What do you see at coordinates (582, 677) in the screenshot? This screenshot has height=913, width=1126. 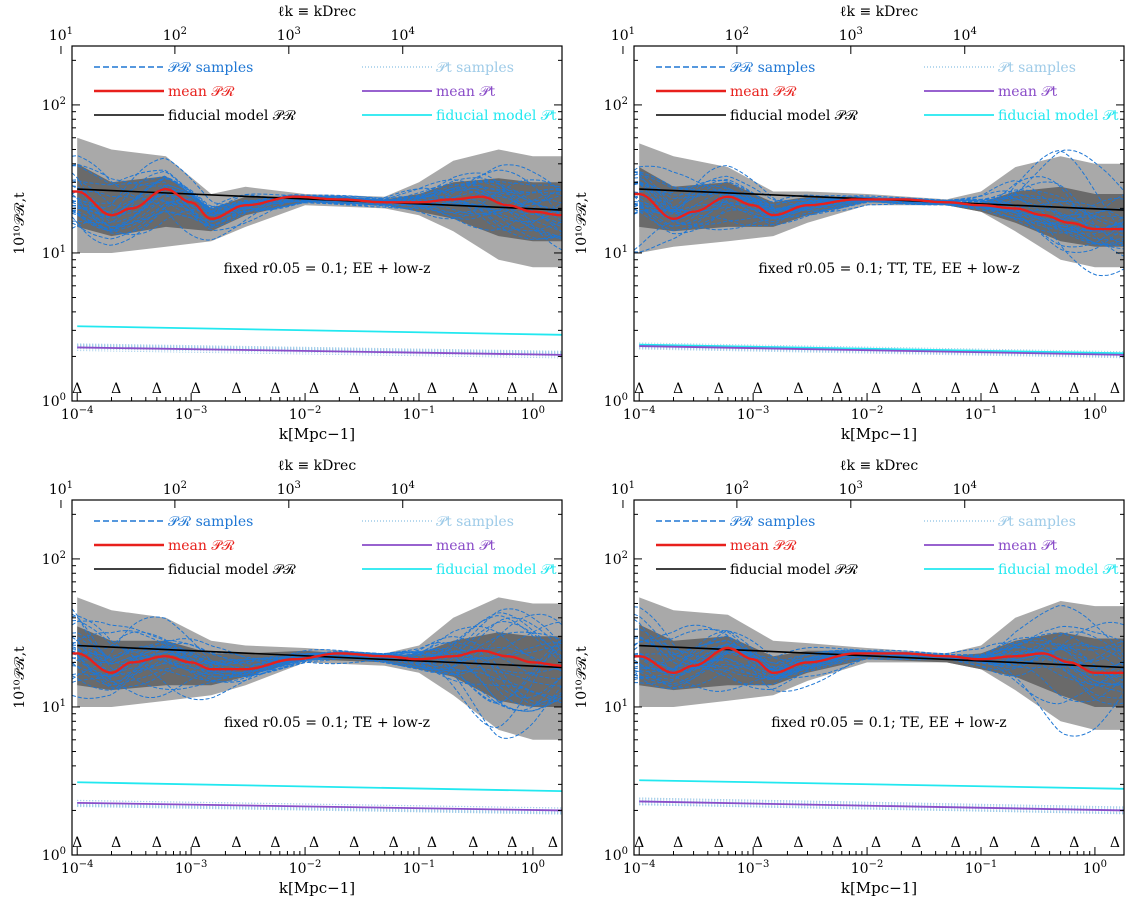 I see `y-axis-label: 10¹⁰𝒫ℛ,t` at bounding box center [582, 677].